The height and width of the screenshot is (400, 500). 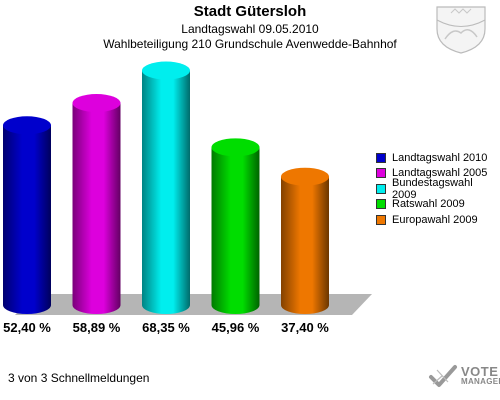 What do you see at coordinates (435, 219) in the screenshot?
I see `legend-label: Europawahl 2009` at bounding box center [435, 219].